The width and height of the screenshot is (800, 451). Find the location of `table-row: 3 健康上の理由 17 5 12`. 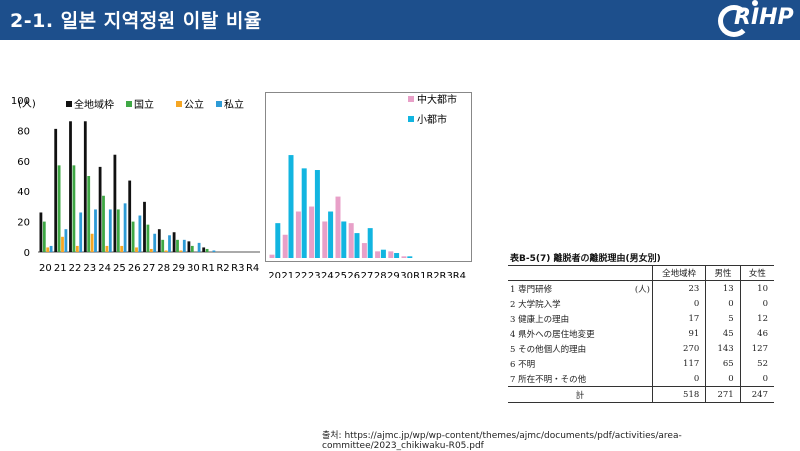

table-row: 3 健康上の理由 17 5 12 is located at coordinates (641, 318).